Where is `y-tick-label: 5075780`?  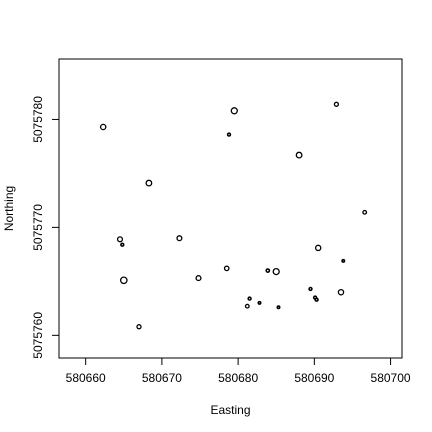 y-tick-label: 5075780 is located at coordinates (38, 119).